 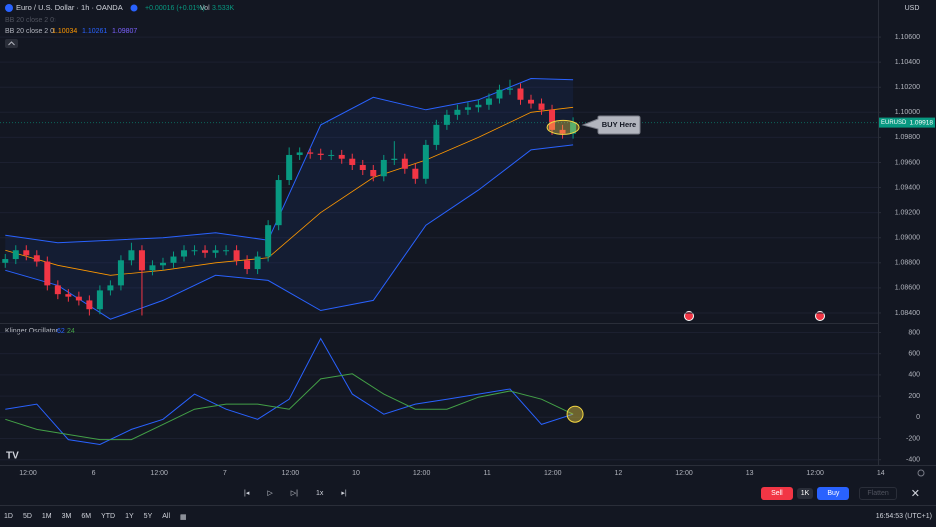 I want to click on y-tick-label: 0, so click(x=918, y=417).